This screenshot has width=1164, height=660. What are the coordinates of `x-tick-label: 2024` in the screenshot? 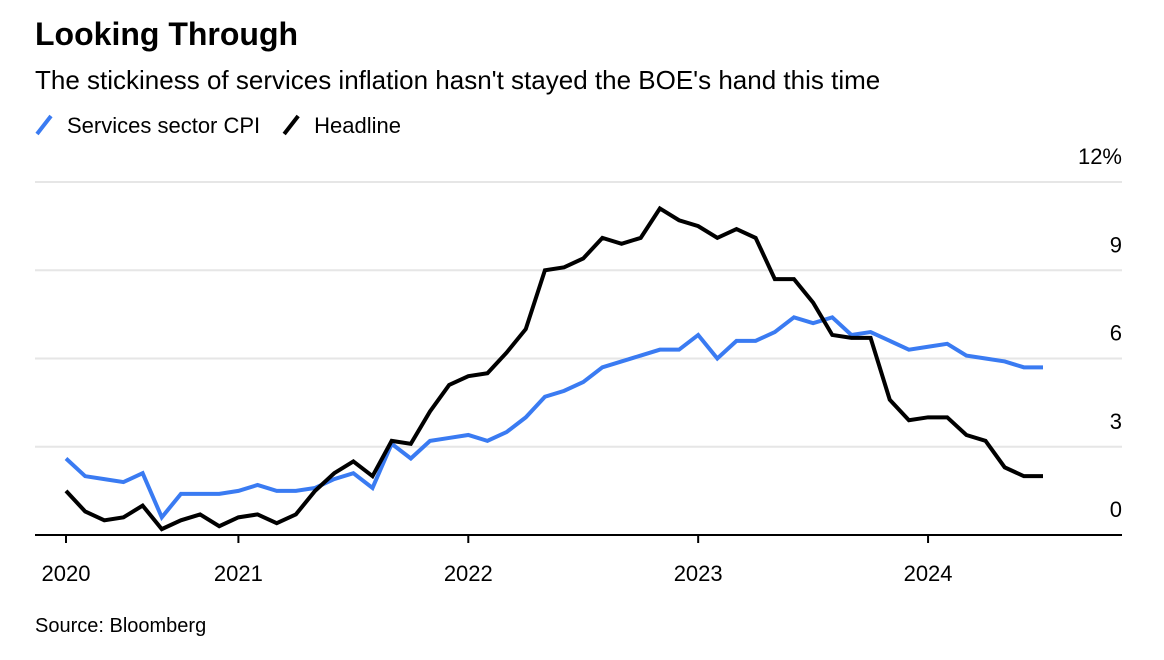 It's located at (928, 573).